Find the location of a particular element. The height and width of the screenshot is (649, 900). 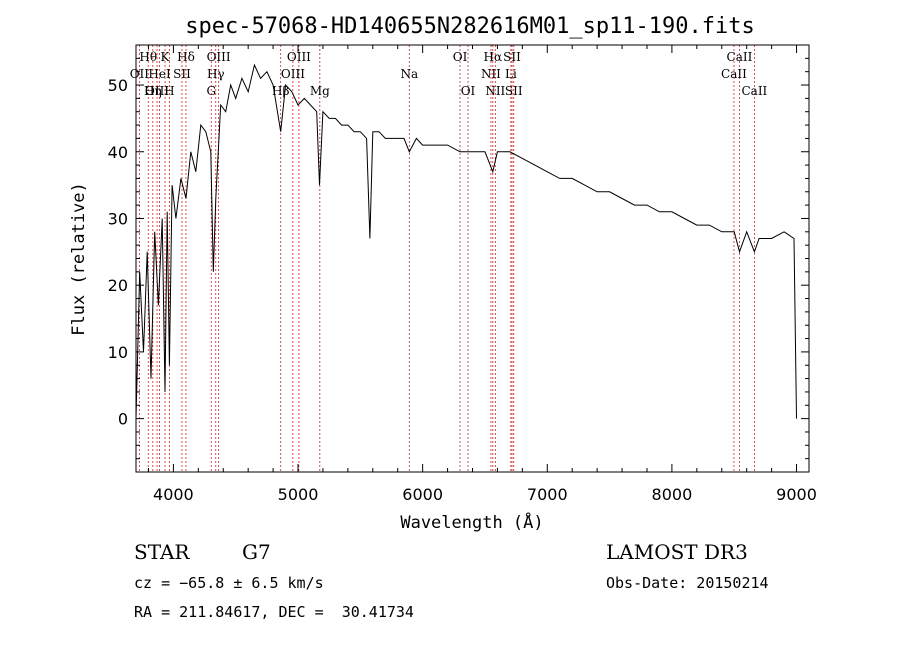

x-tick-label-4000: 4000 is located at coordinates (173, 494).